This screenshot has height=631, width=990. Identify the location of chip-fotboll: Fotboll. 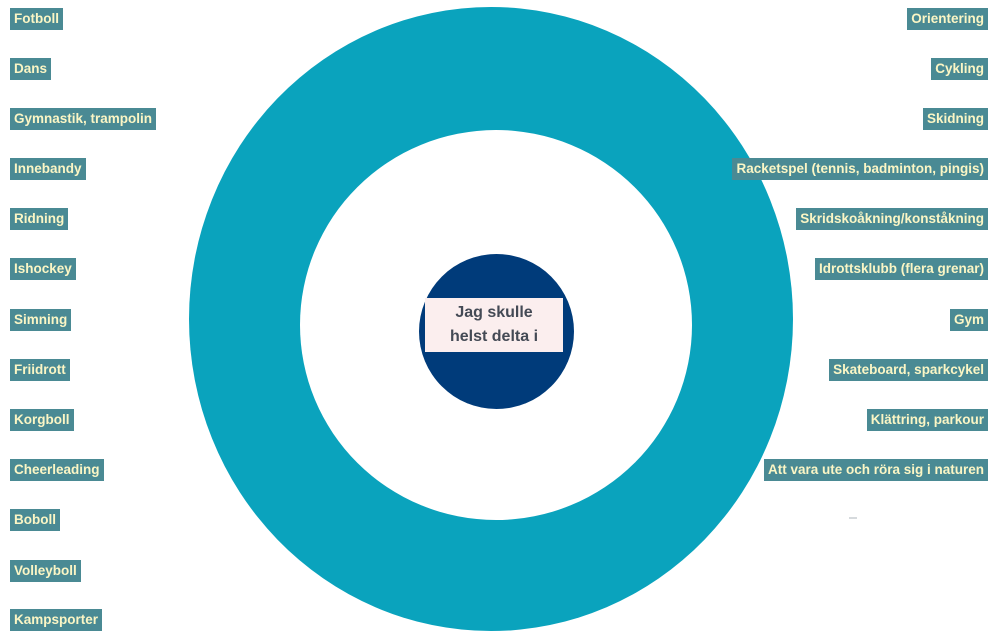
(36, 19).